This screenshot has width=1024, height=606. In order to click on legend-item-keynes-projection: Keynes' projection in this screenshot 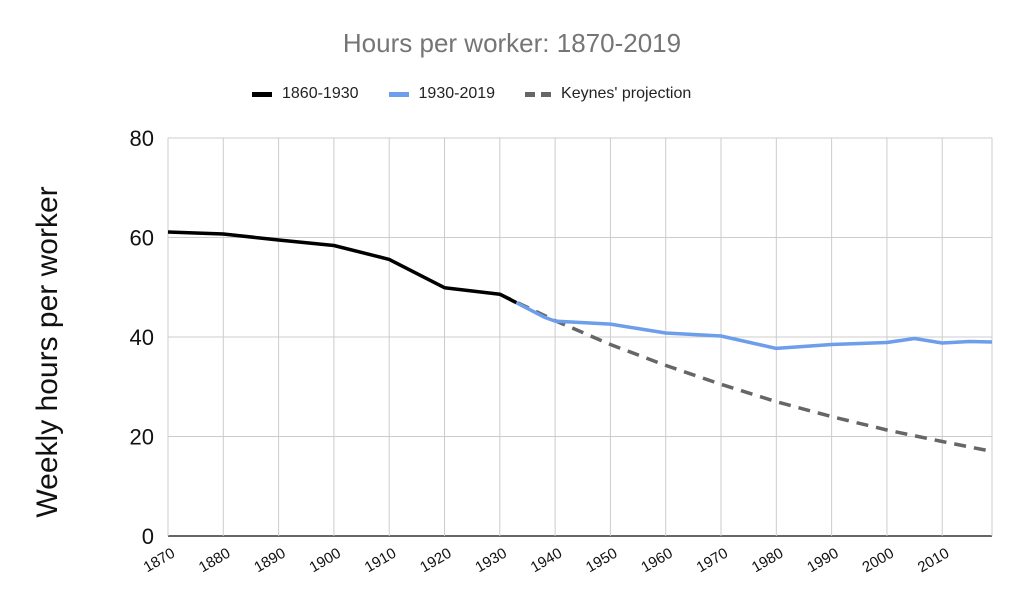, I will do `click(608, 94)`.